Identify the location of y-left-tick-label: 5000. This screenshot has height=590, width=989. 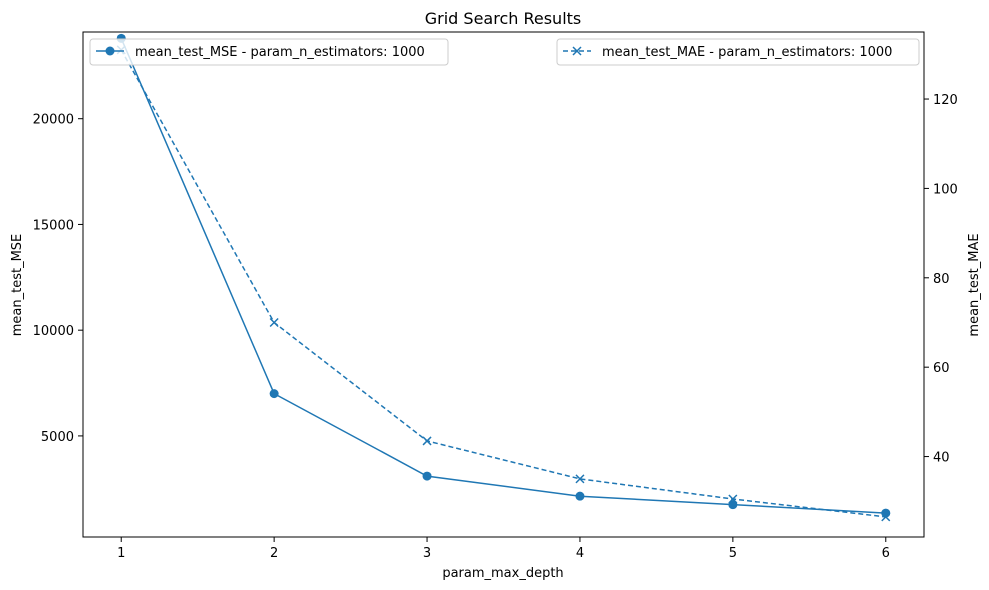
(57, 437).